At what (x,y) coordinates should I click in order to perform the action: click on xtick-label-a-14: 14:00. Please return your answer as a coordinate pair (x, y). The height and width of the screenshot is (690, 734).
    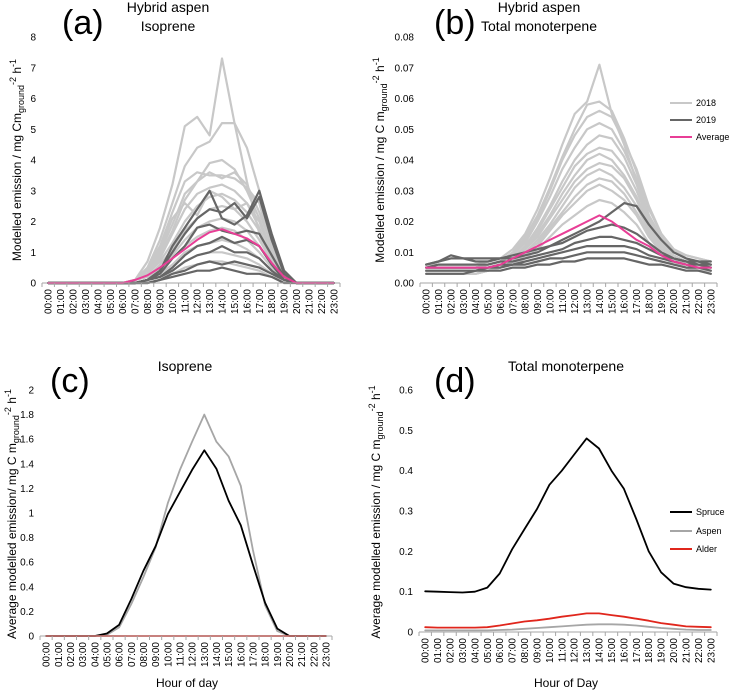
    Looking at the image, I should click on (223, 301).